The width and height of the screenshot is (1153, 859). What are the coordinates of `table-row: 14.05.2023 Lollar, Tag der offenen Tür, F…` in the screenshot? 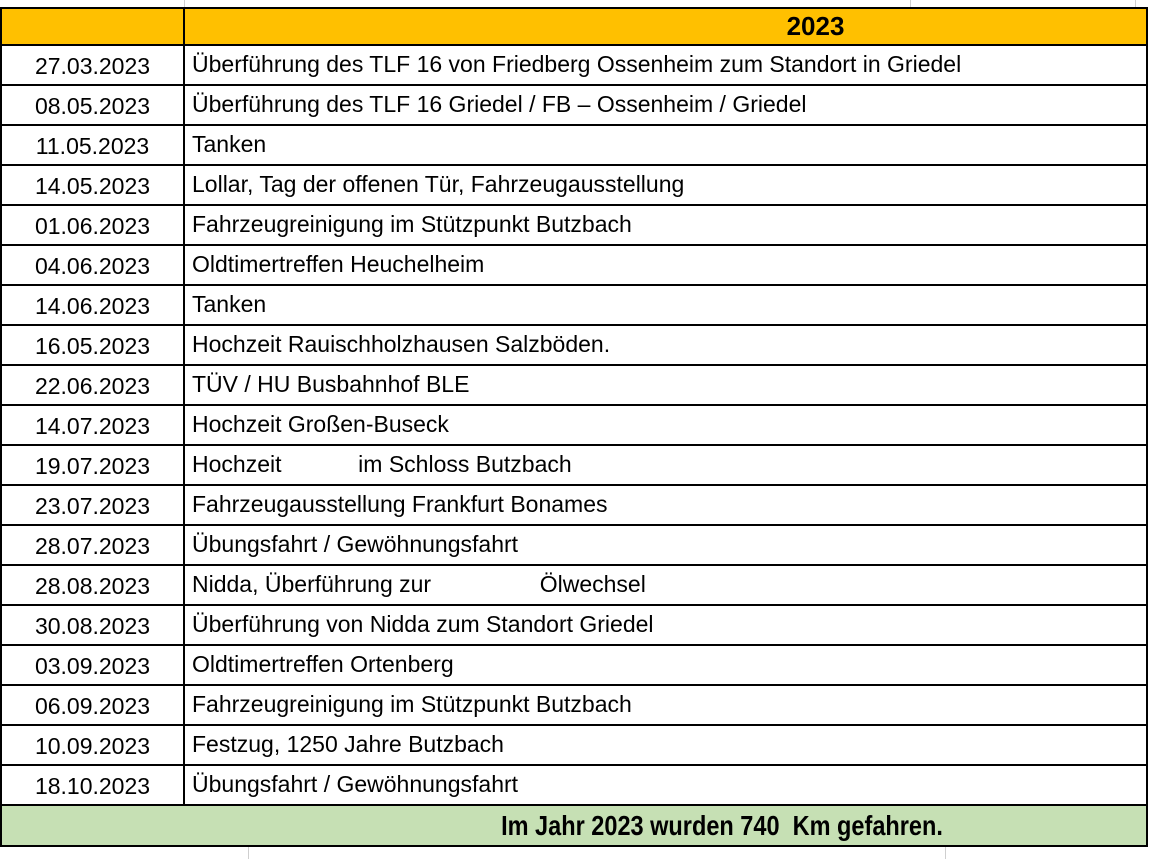 It's located at (574, 186).